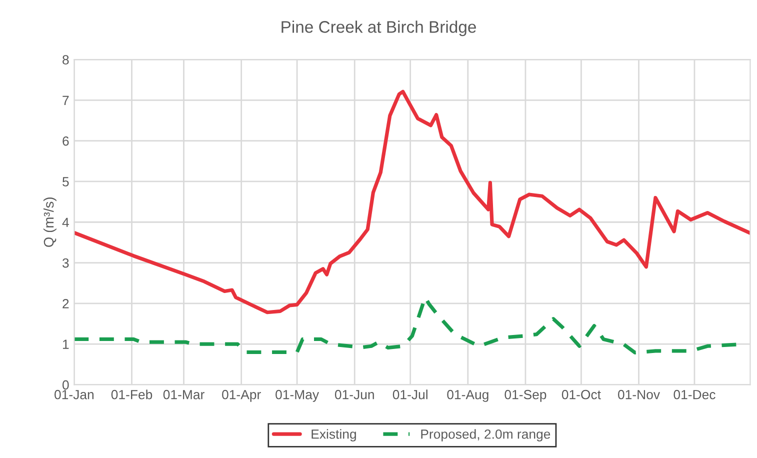 This screenshot has width=757, height=458. Describe the element at coordinates (65, 303) in the screenshot. I see `y-tick-label: 2` at that location.